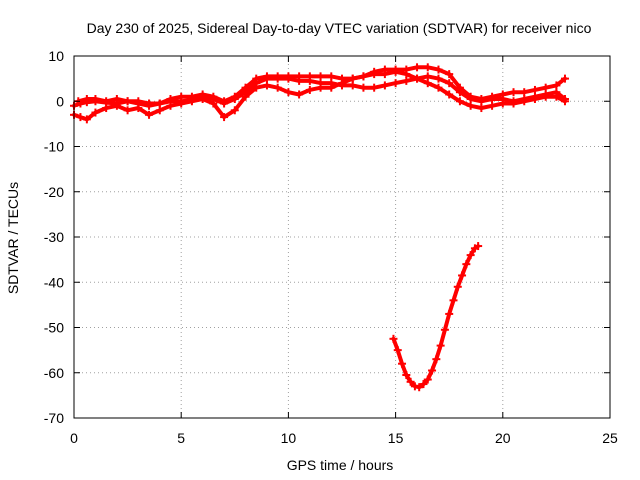  What do you see at coordinates (289, 438) in the screenshot?
I see `x-tick-label: 10` at bounding box center [289, 438].